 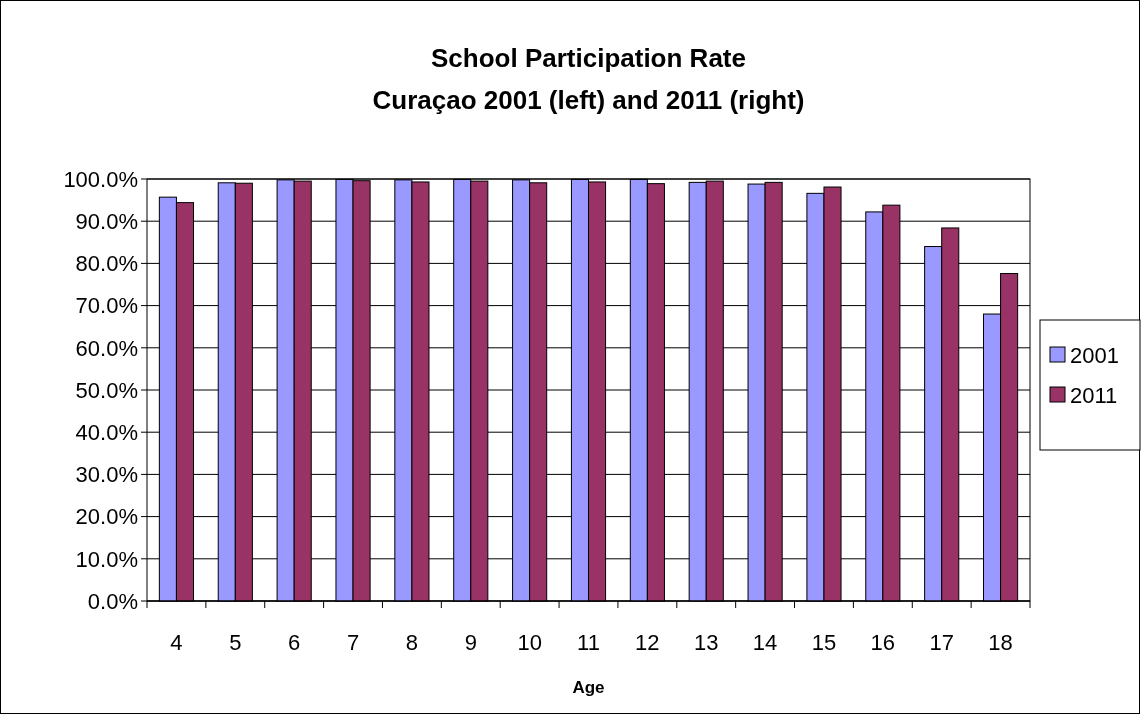 What do you see at coordinates (106, 390) in the screenshot?
I see `y-tick-label: 50.0%` at bounding box center [106, 390].